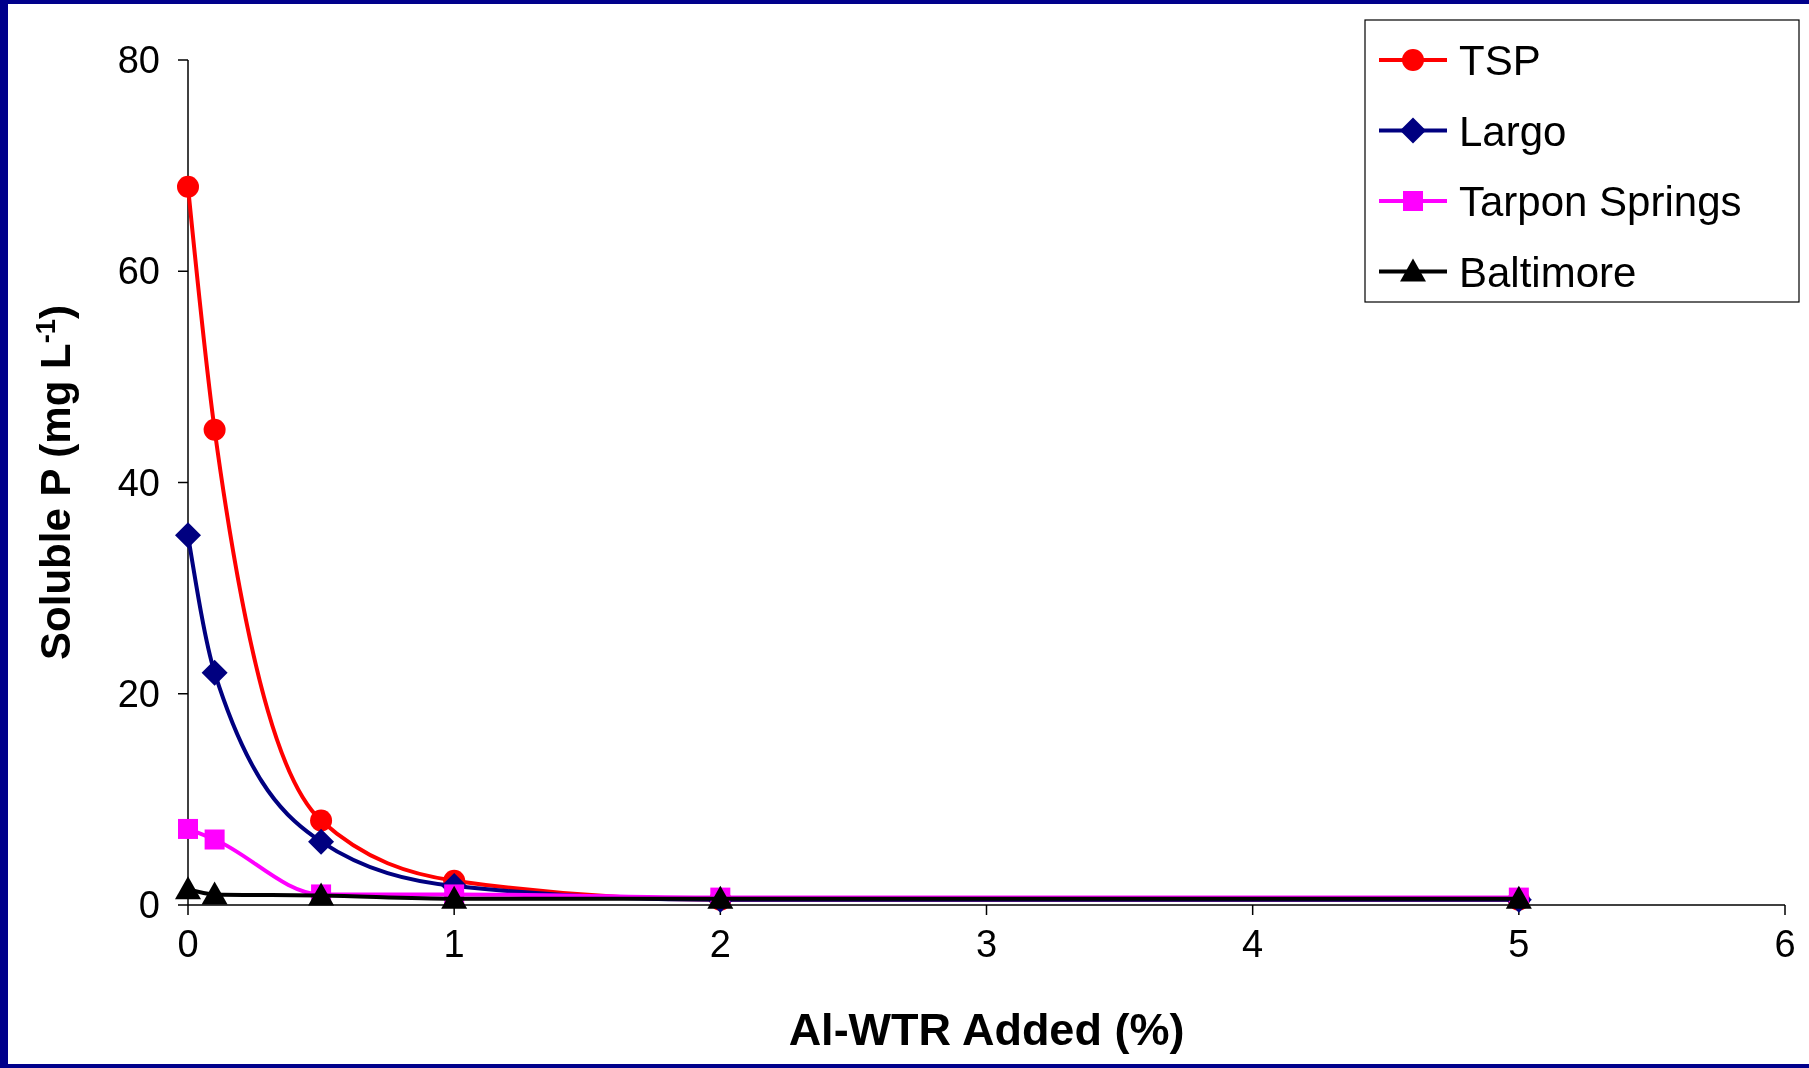 Image resolution: width=1809 pixels, height=1068 pixels. Describe the element at coordinates (1519, 944) in the screenshot. I see `x-tick-label: 5` at that location.